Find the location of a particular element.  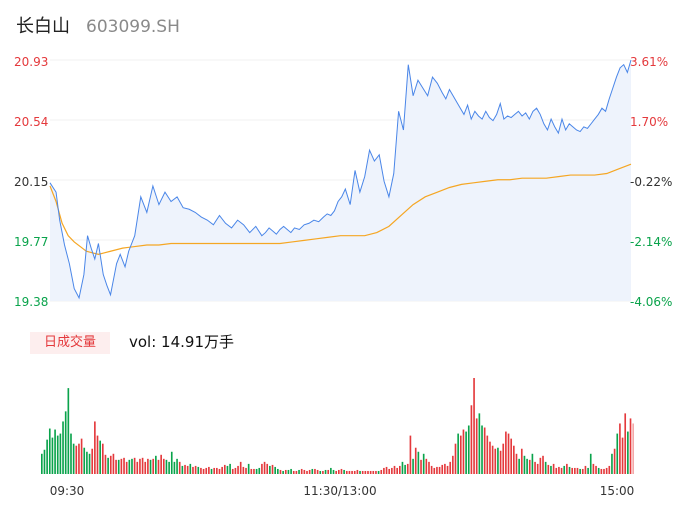

volume-total: vol: 14.91万手 is located at coordinates (181, 342).